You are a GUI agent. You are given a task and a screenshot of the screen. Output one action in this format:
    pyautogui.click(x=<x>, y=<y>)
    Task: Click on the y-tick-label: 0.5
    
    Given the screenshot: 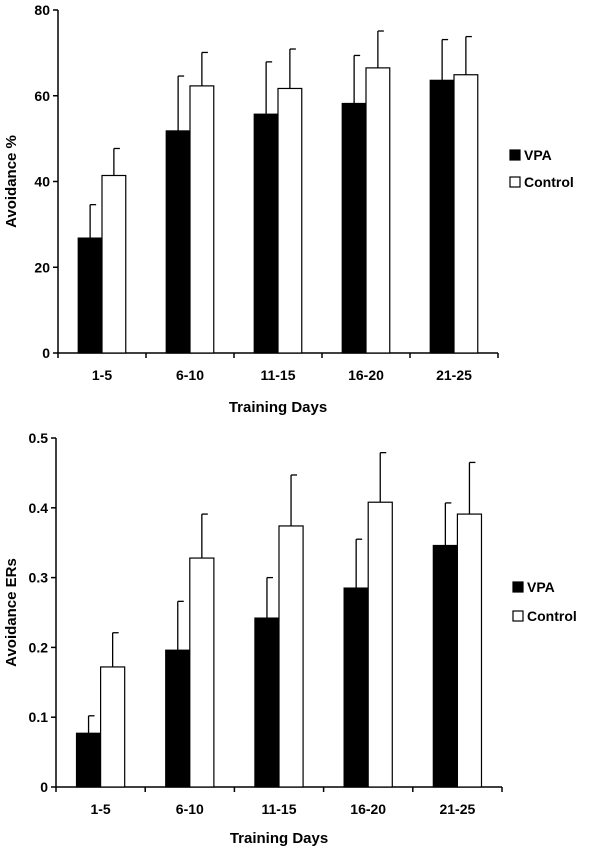 What is the action you would take?
    pyautogui.click(x=39, y=438)
    